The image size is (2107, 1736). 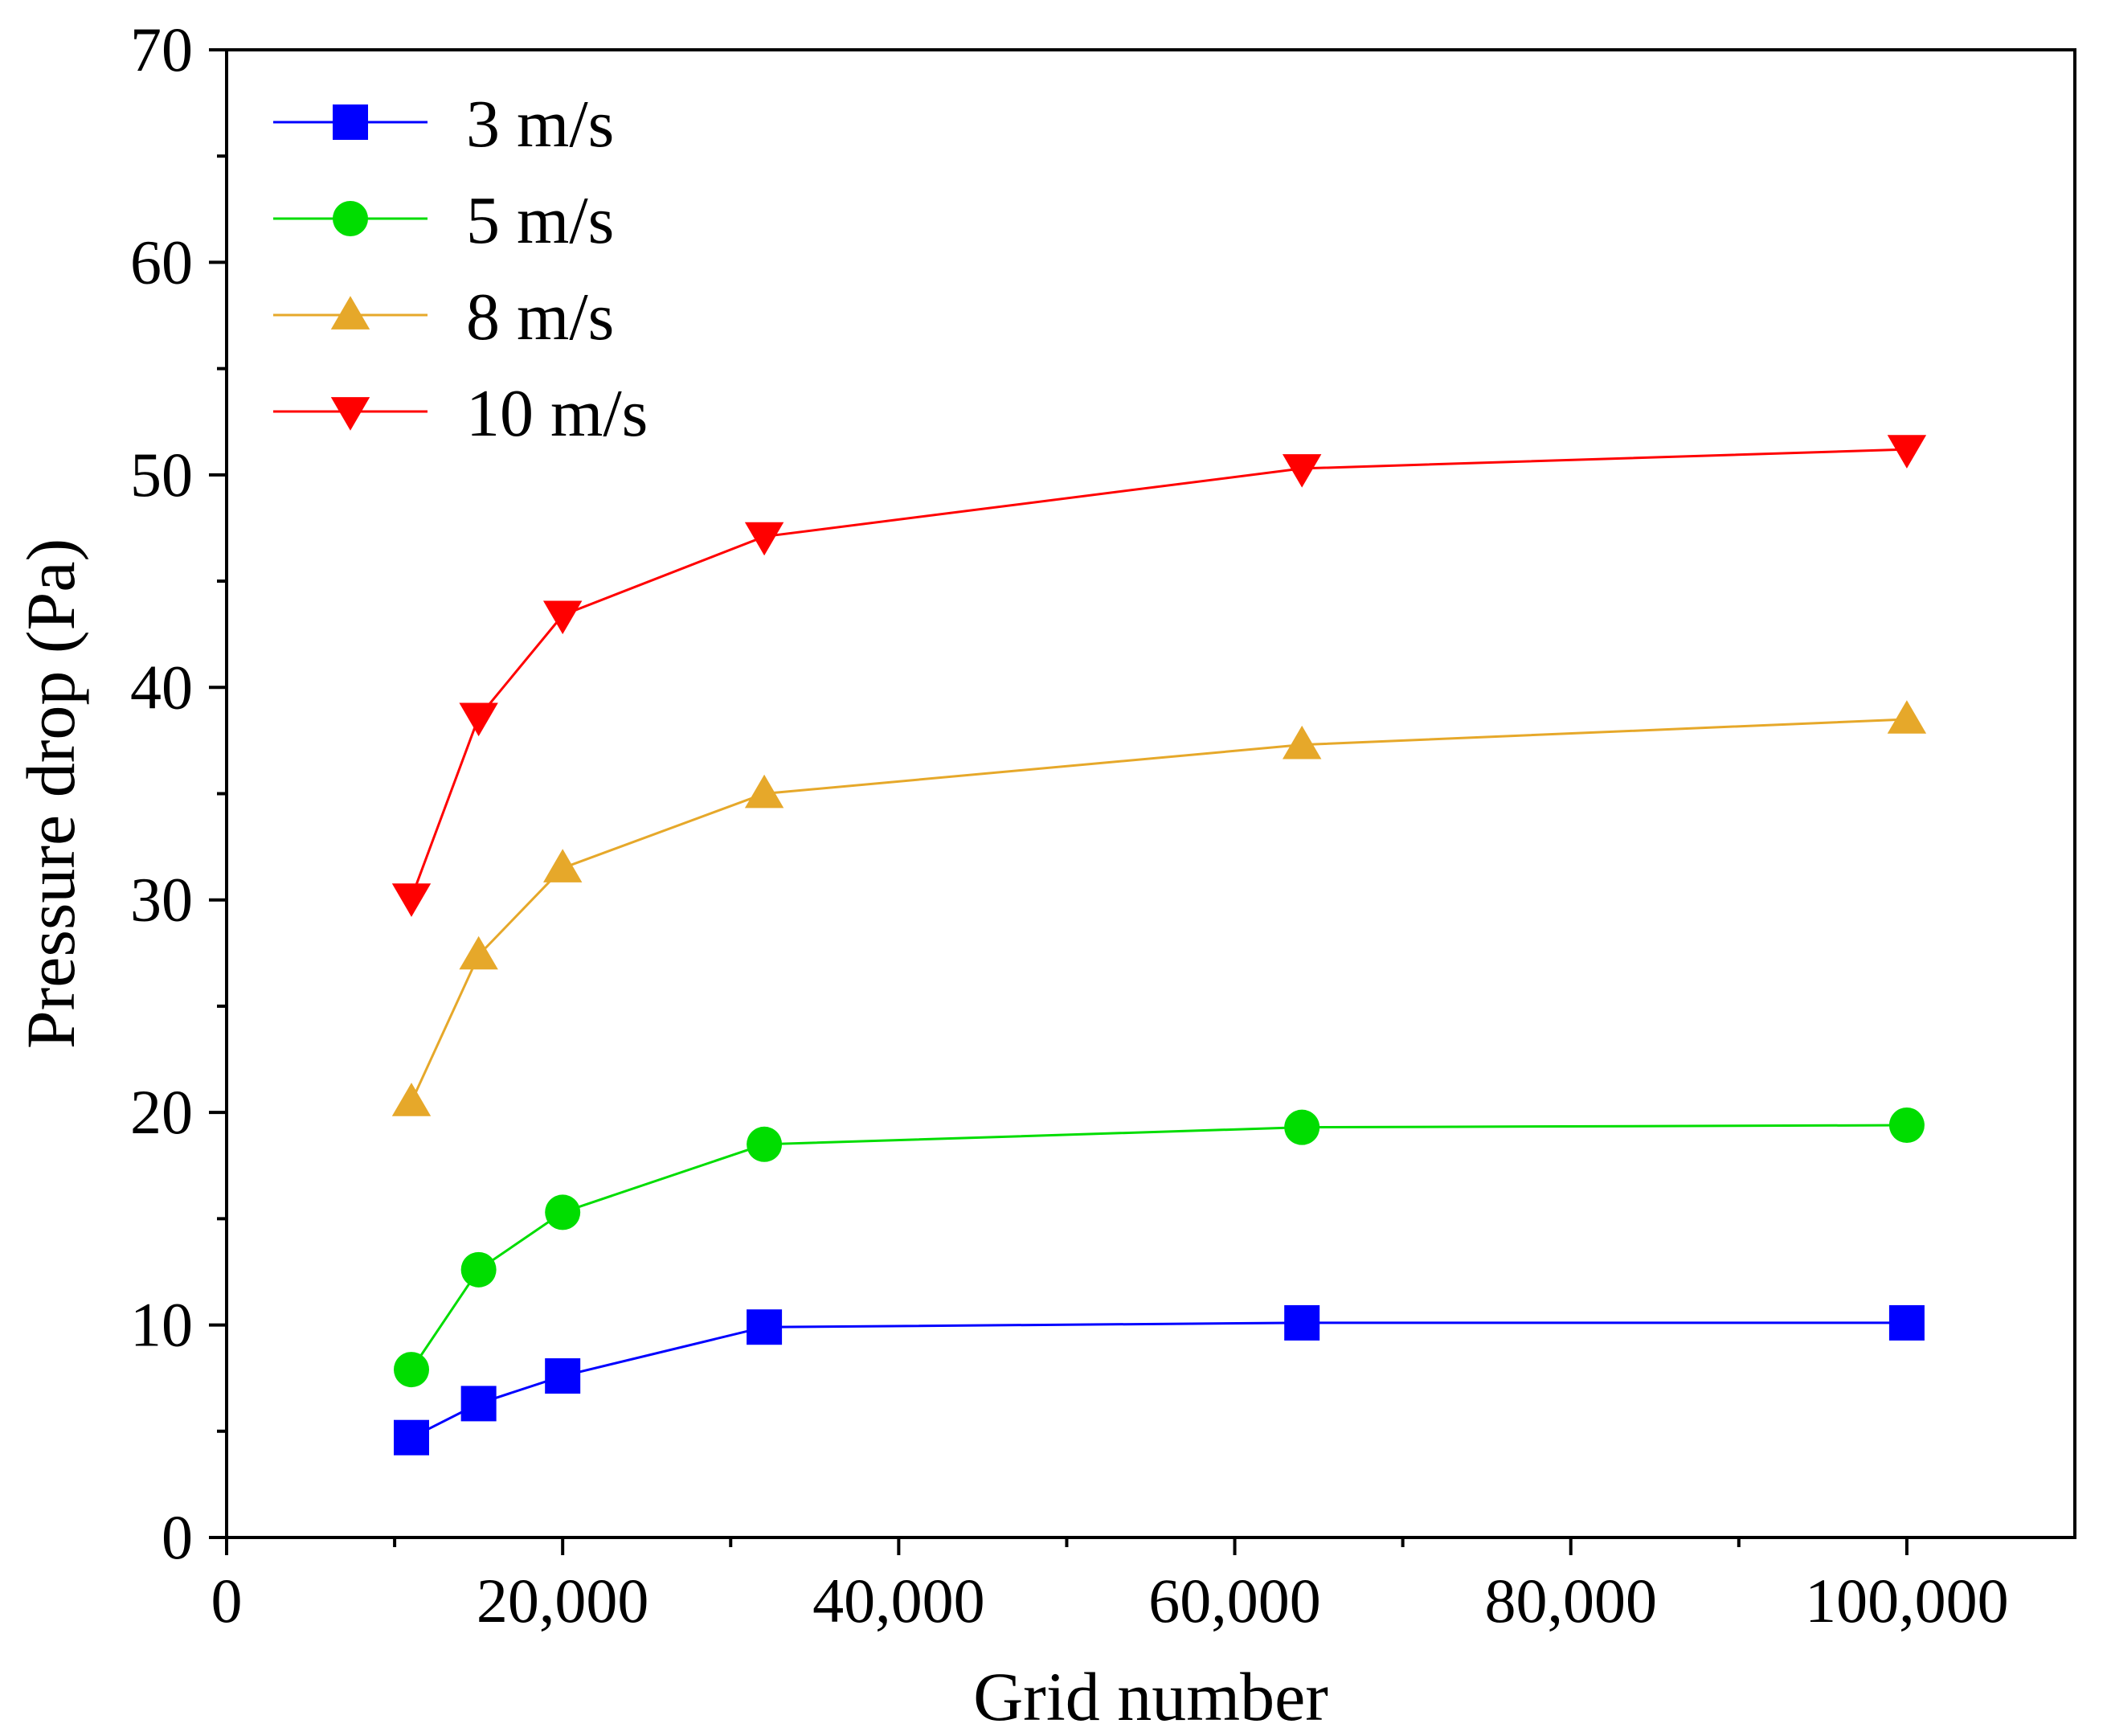 What do you see at coordinates (161, 49) in the screenshot?
I see `y-tick-label: 70` at bounding box center [161, 49].